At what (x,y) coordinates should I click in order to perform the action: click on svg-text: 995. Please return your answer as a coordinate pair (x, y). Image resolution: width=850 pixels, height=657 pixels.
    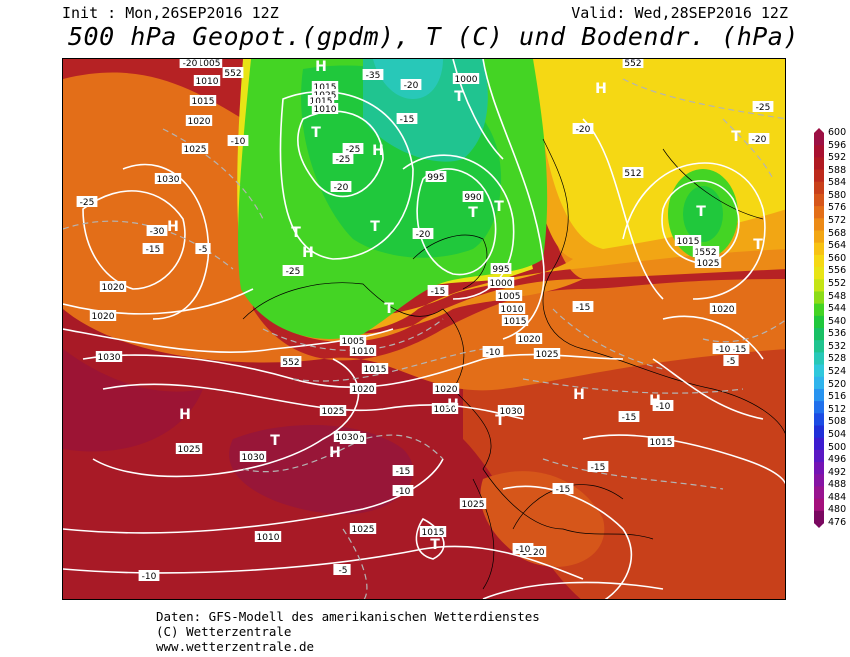
    Looking at the image, I should click on (435, 178).